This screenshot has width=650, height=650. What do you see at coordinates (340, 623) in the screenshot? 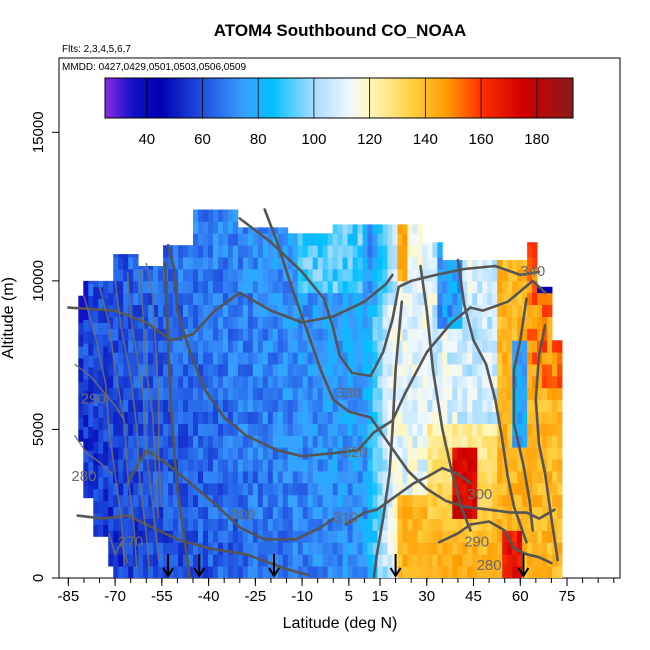
I see `x-axis-label: Latitude (deg N)` at bounding box center [340, 623].